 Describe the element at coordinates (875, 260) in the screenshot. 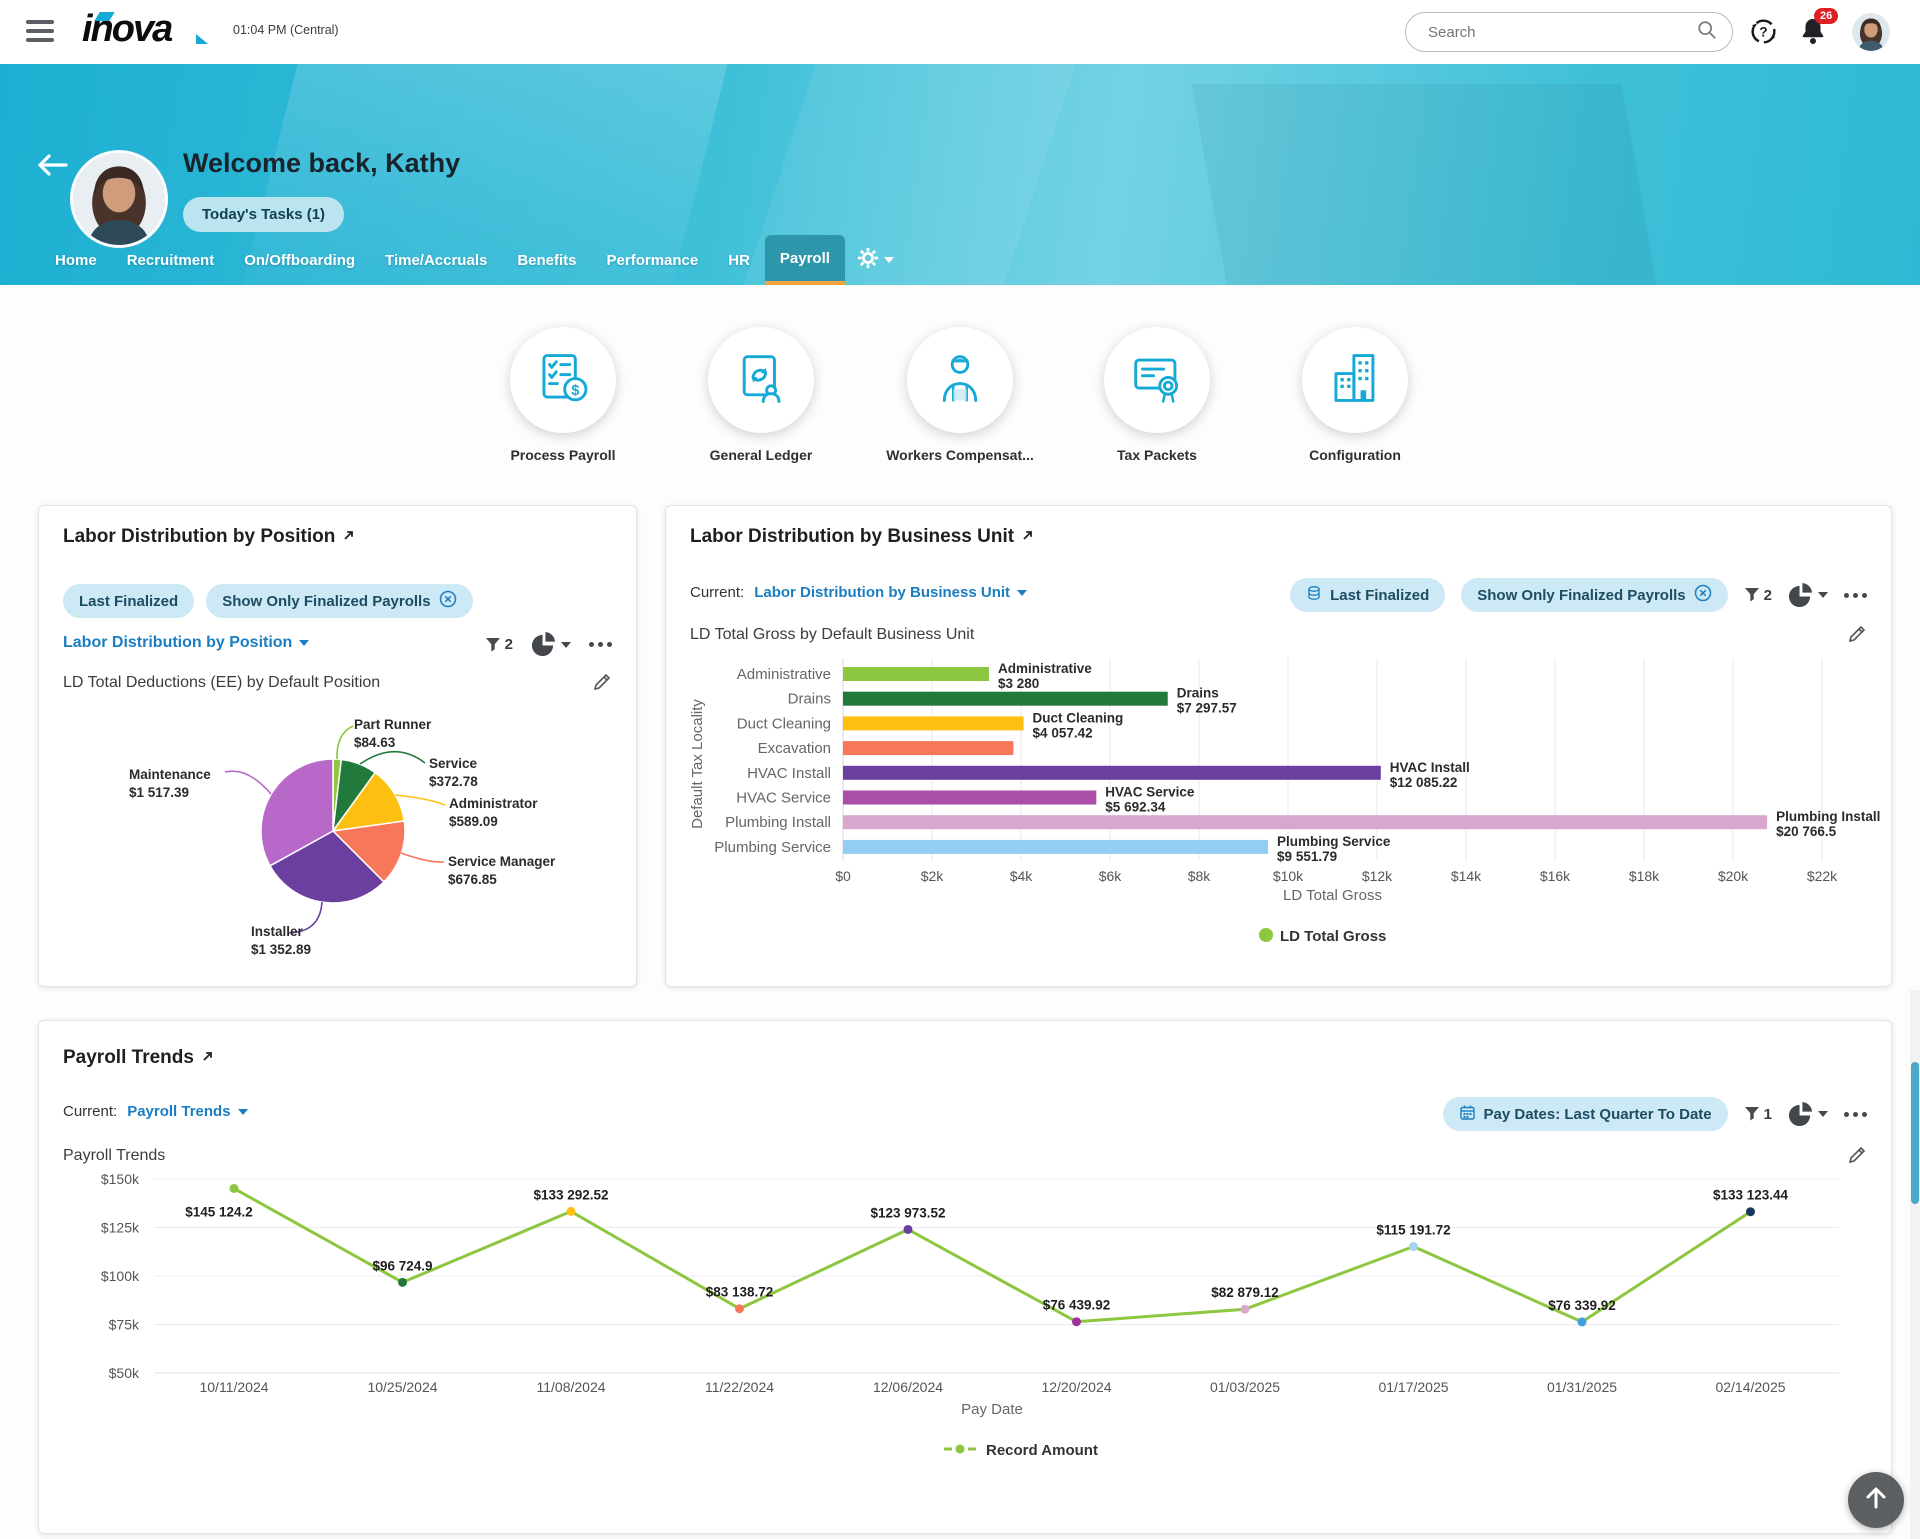

I see `nav-settings-button` at that location.